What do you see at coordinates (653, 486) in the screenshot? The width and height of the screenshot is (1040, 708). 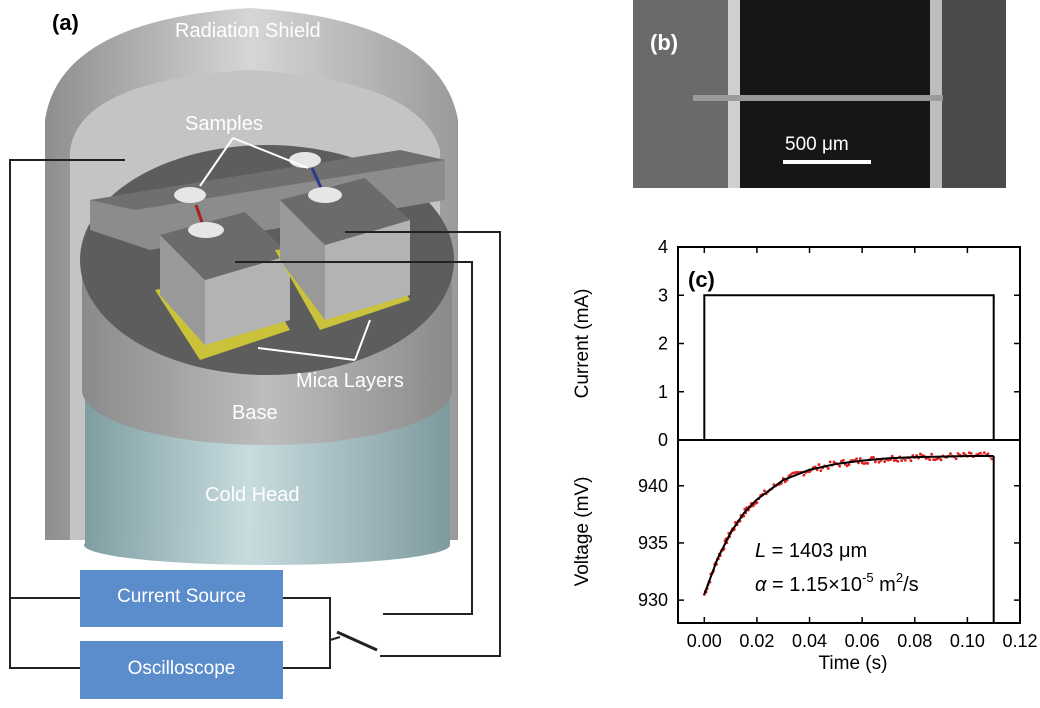 I see `y-tick-label: 940` at bounding box center [653, 486].